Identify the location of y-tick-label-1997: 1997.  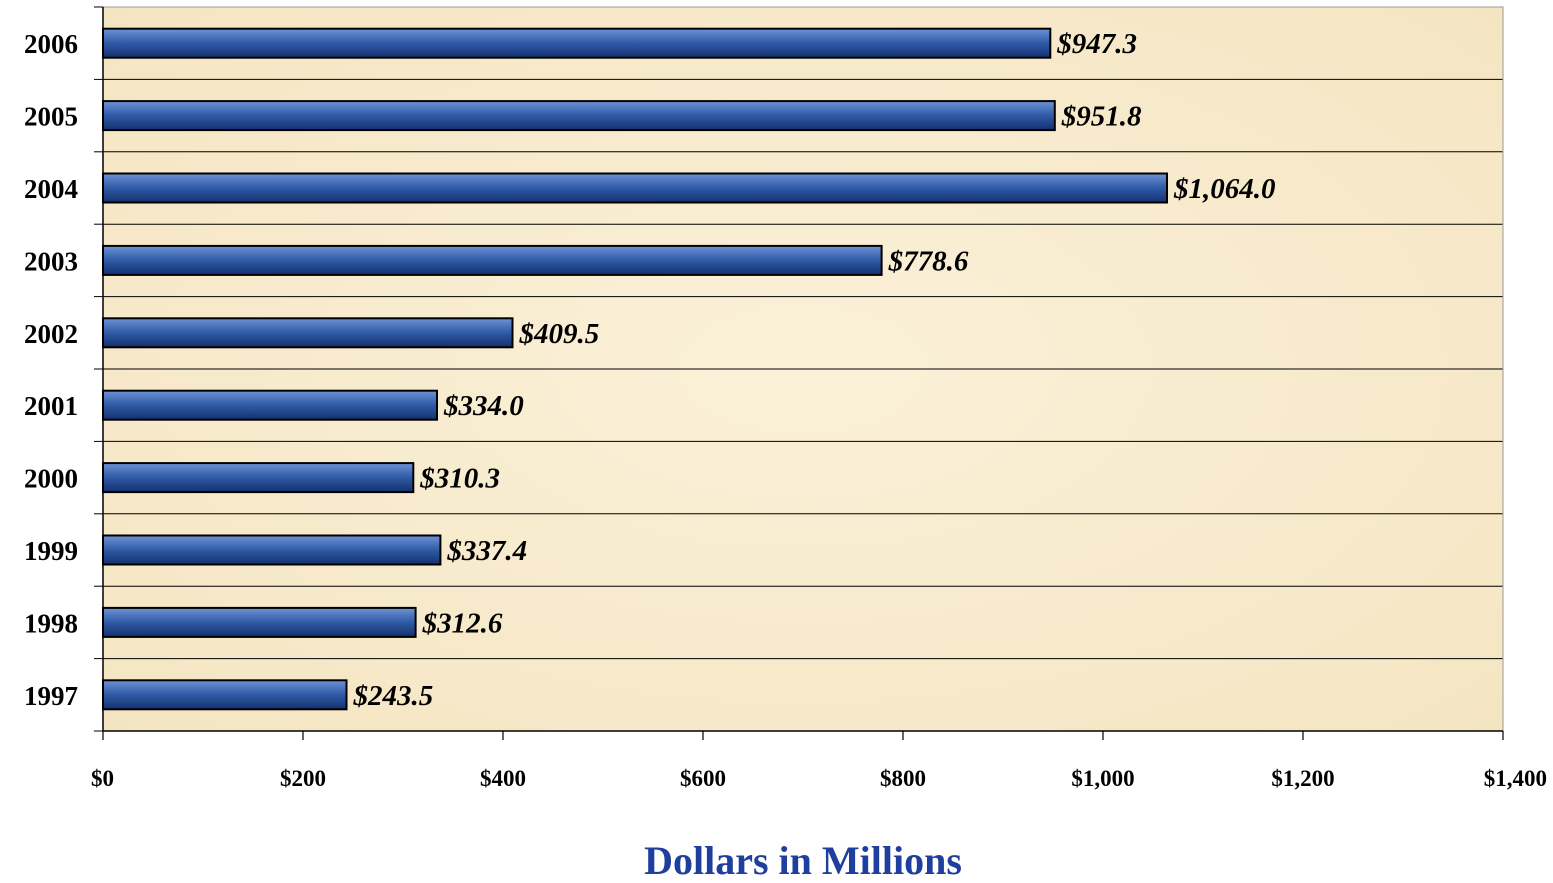
(51, 696).